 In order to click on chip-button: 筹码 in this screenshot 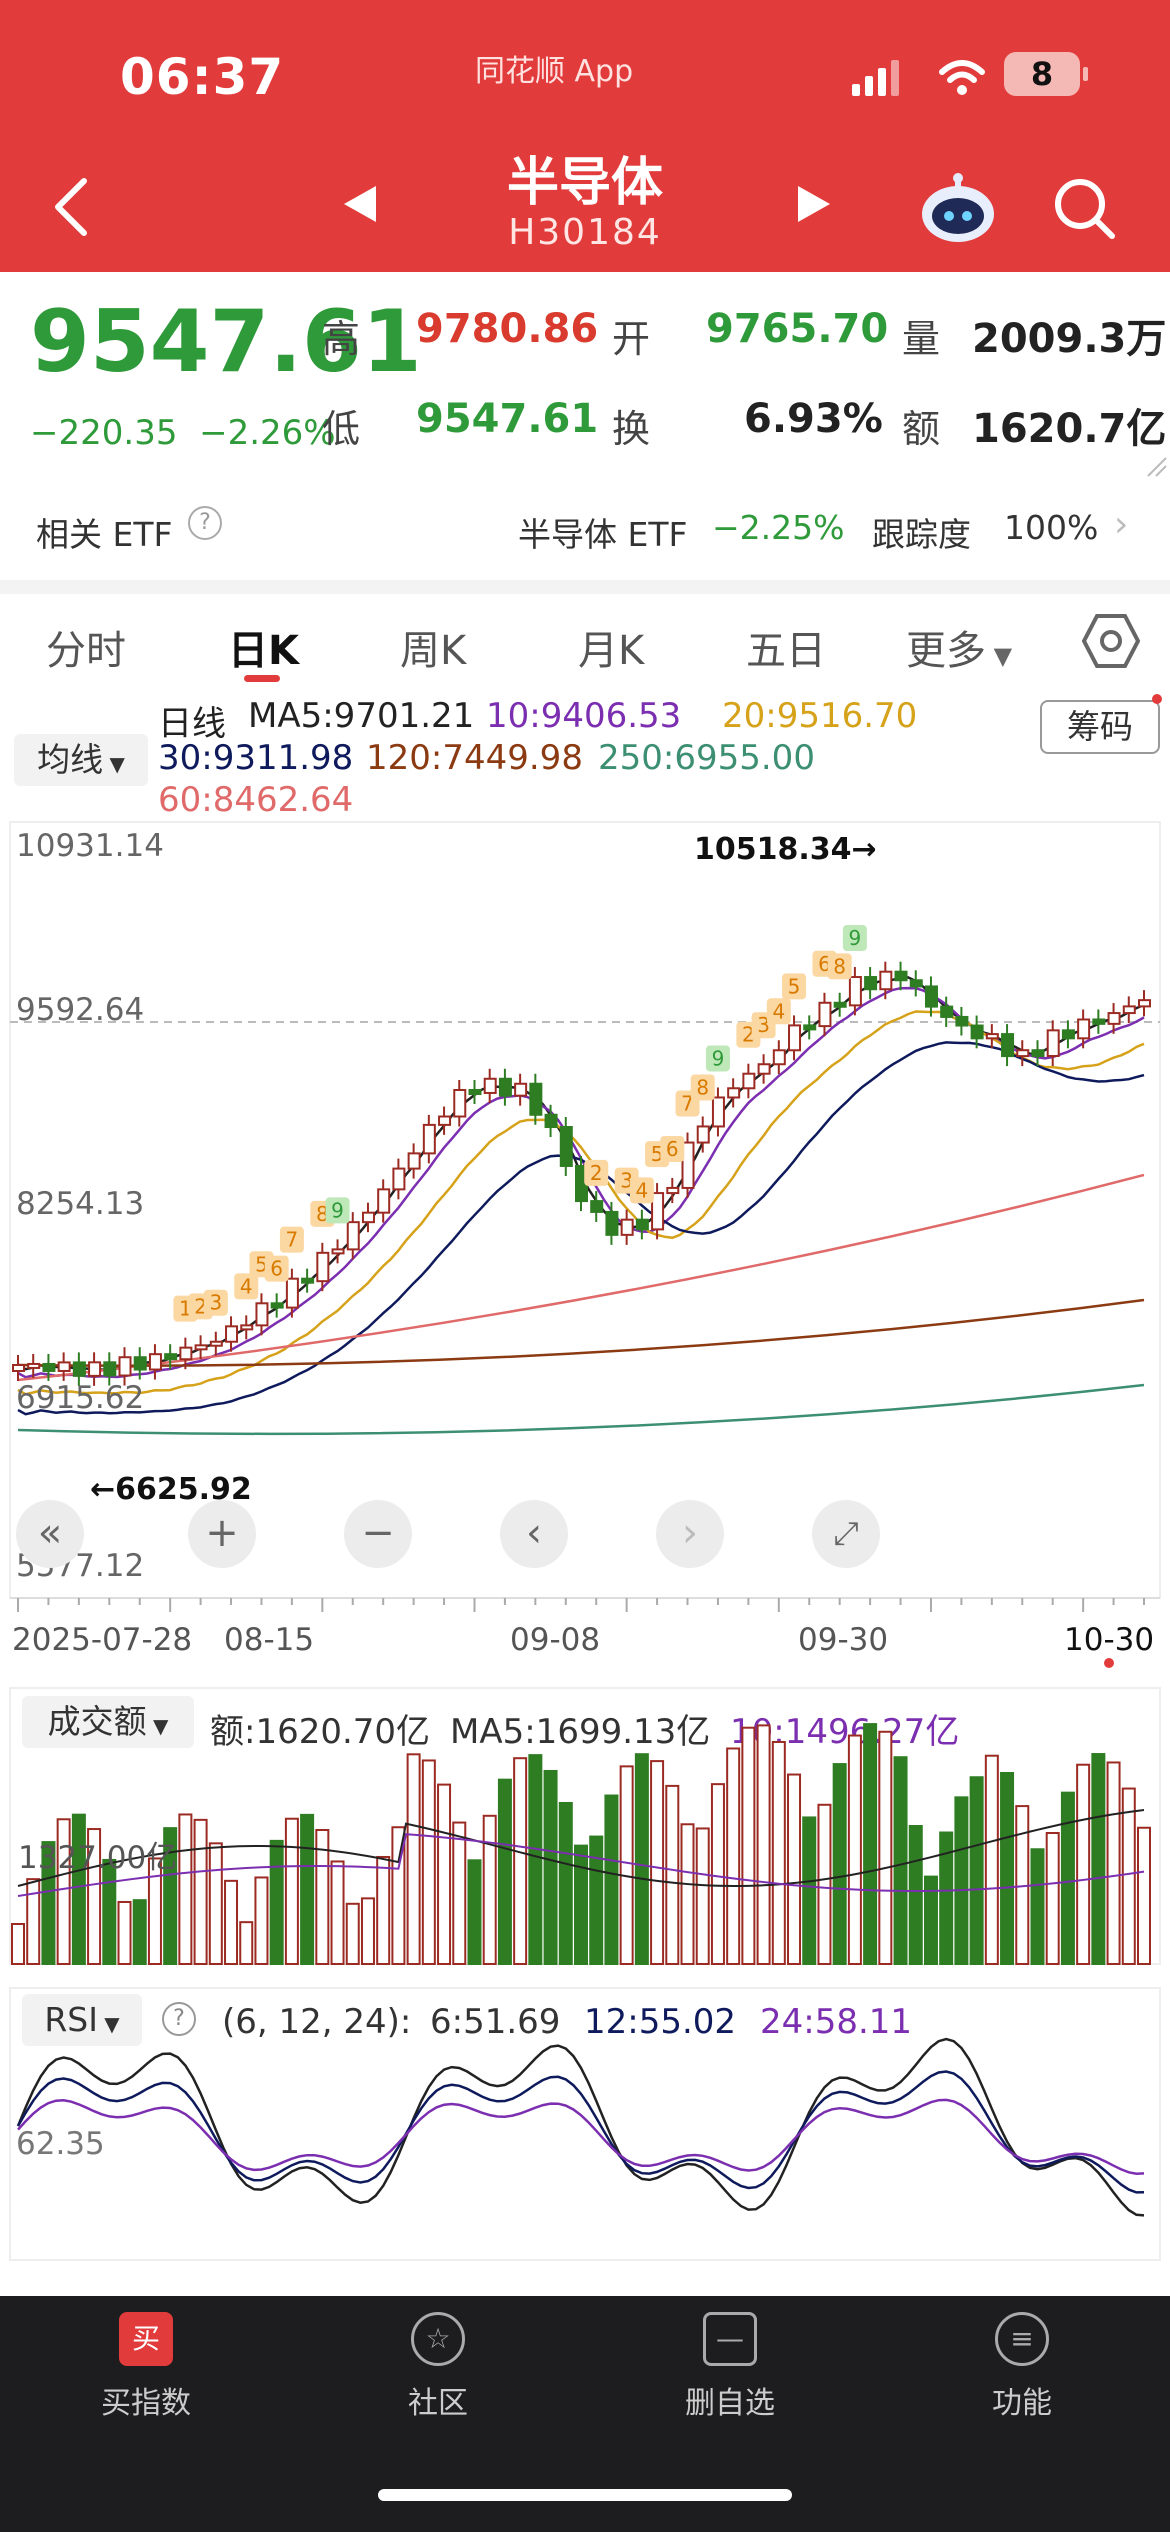, I will do `click(1100, 727)`.